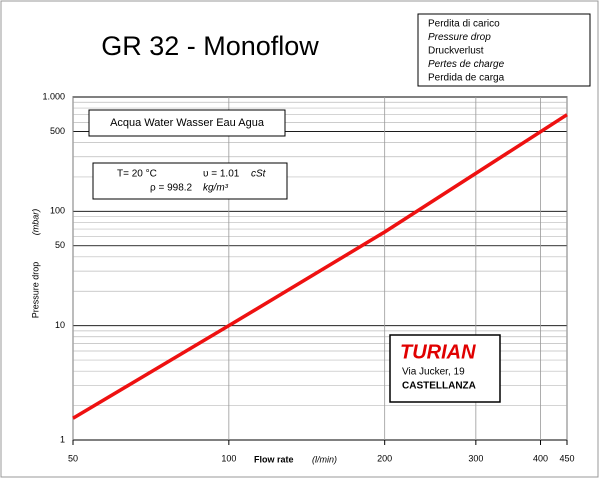 Image resolution: width=600 pixels, height=484 pixels. I want to click on x-axis-unit: (l/min), so click(324, 459).